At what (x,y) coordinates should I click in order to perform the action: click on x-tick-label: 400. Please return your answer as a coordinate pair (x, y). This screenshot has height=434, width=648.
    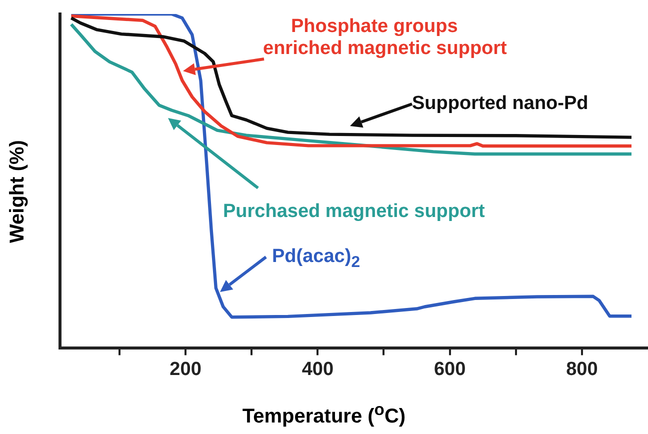
    Looking at the image, I should click on (318, 369).